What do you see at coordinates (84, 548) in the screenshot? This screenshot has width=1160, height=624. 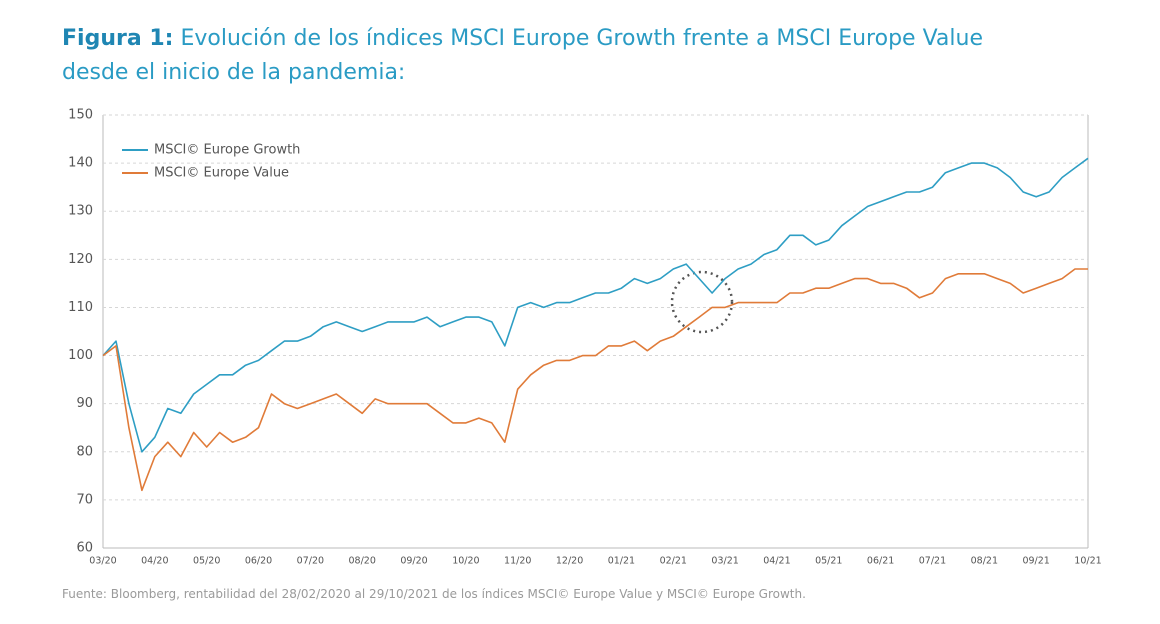 I see `y-tick-label: 60` at bounding box center [84, 548].